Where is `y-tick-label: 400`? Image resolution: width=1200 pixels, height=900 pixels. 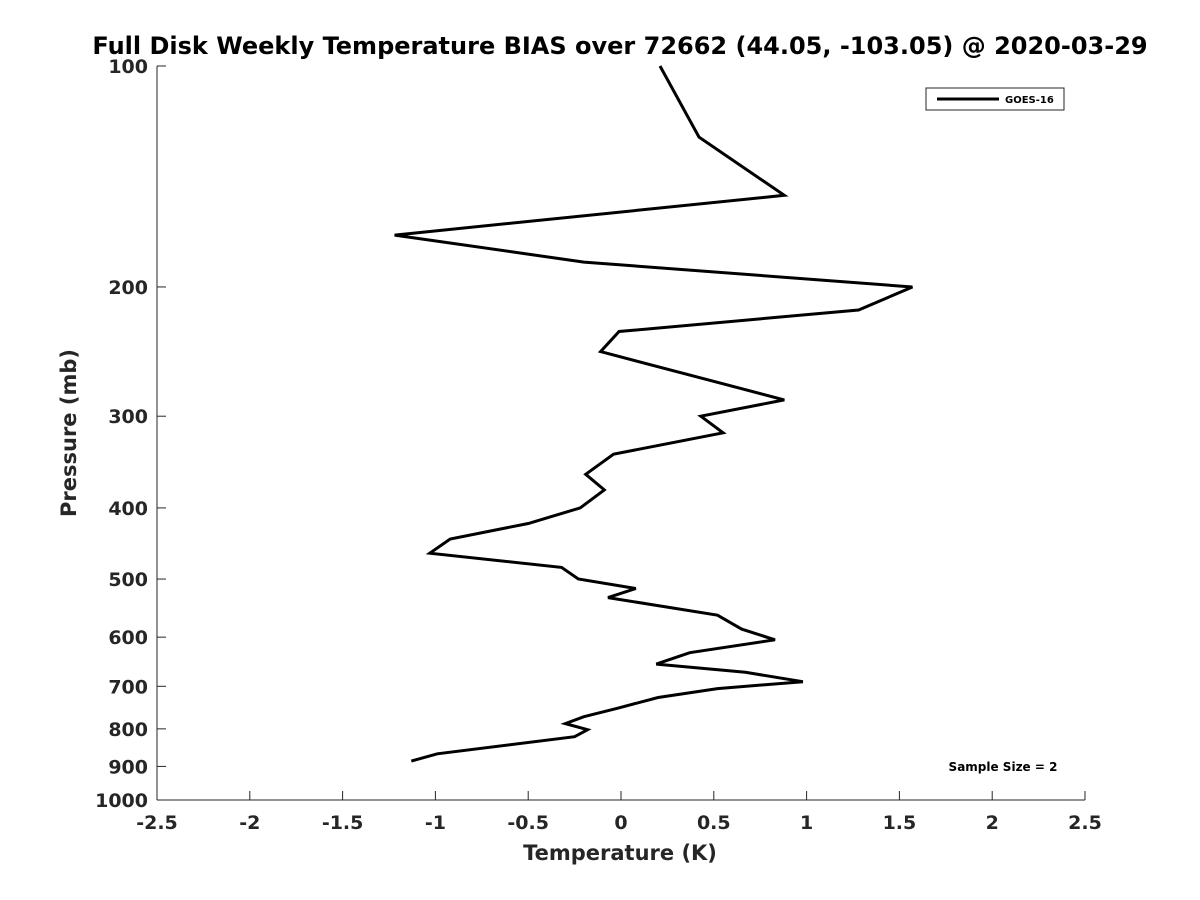 y-tick-label: 400 is located at coordinates (128, 509).